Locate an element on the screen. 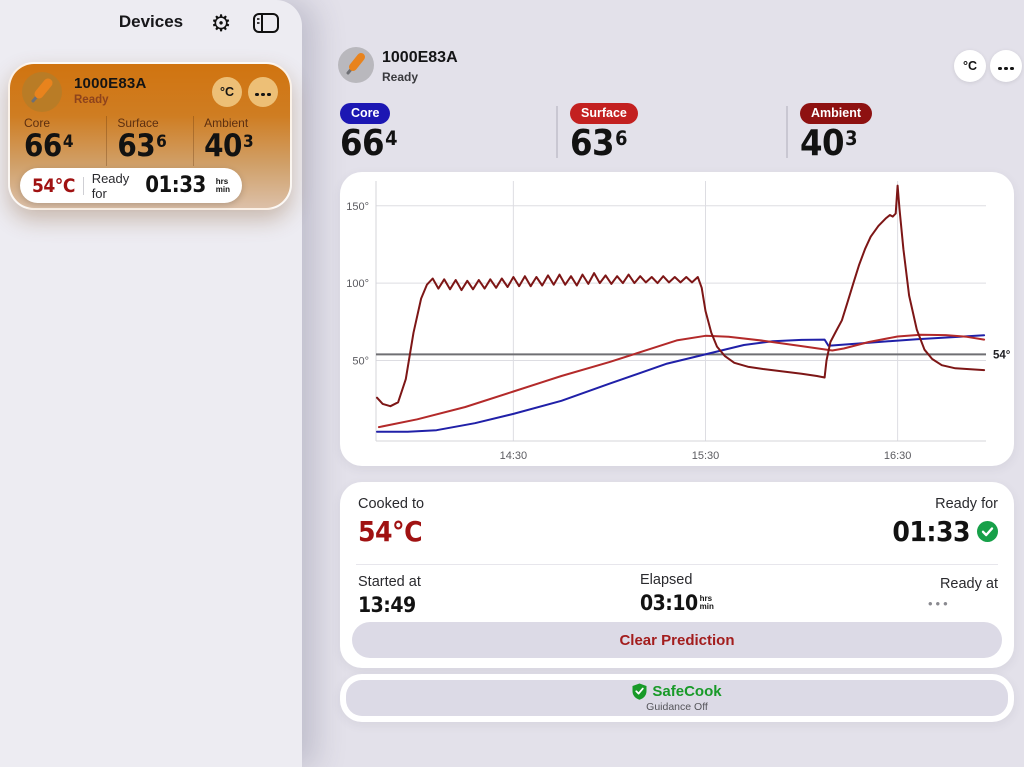  safecook-card: SafeCook Guidance Off is located at coordinates (677, 698).